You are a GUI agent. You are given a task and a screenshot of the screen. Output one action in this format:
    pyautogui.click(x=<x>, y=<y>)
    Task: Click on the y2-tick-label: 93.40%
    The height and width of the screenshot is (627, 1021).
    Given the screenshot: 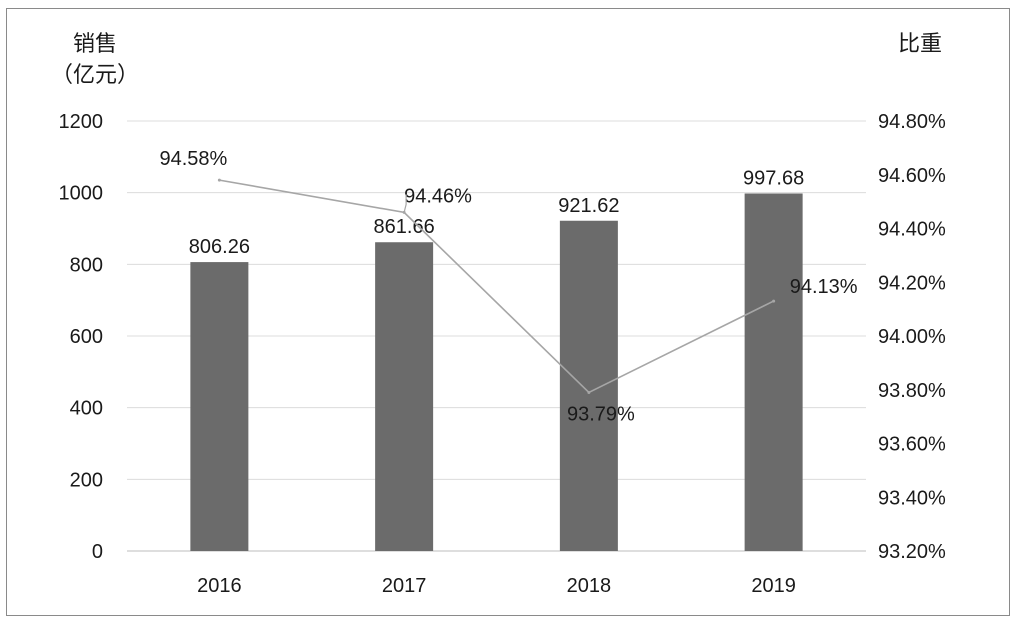 What is the action you would take?
    pyautogui.click(x=912, y=498)
    